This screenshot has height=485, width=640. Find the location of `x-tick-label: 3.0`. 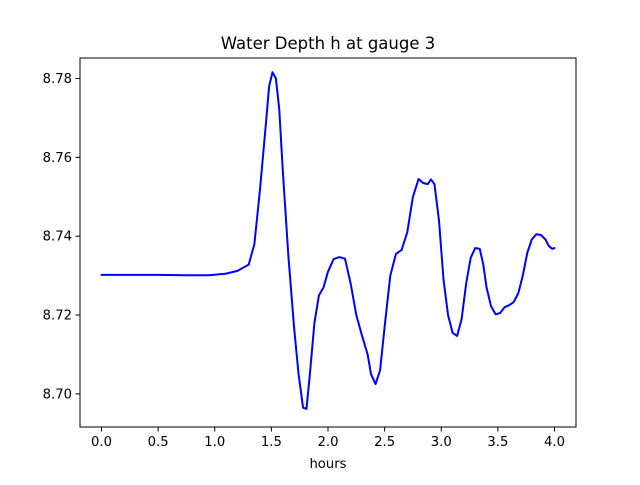

x-tick-label: 3.0 is located at coordinates (441, 442).